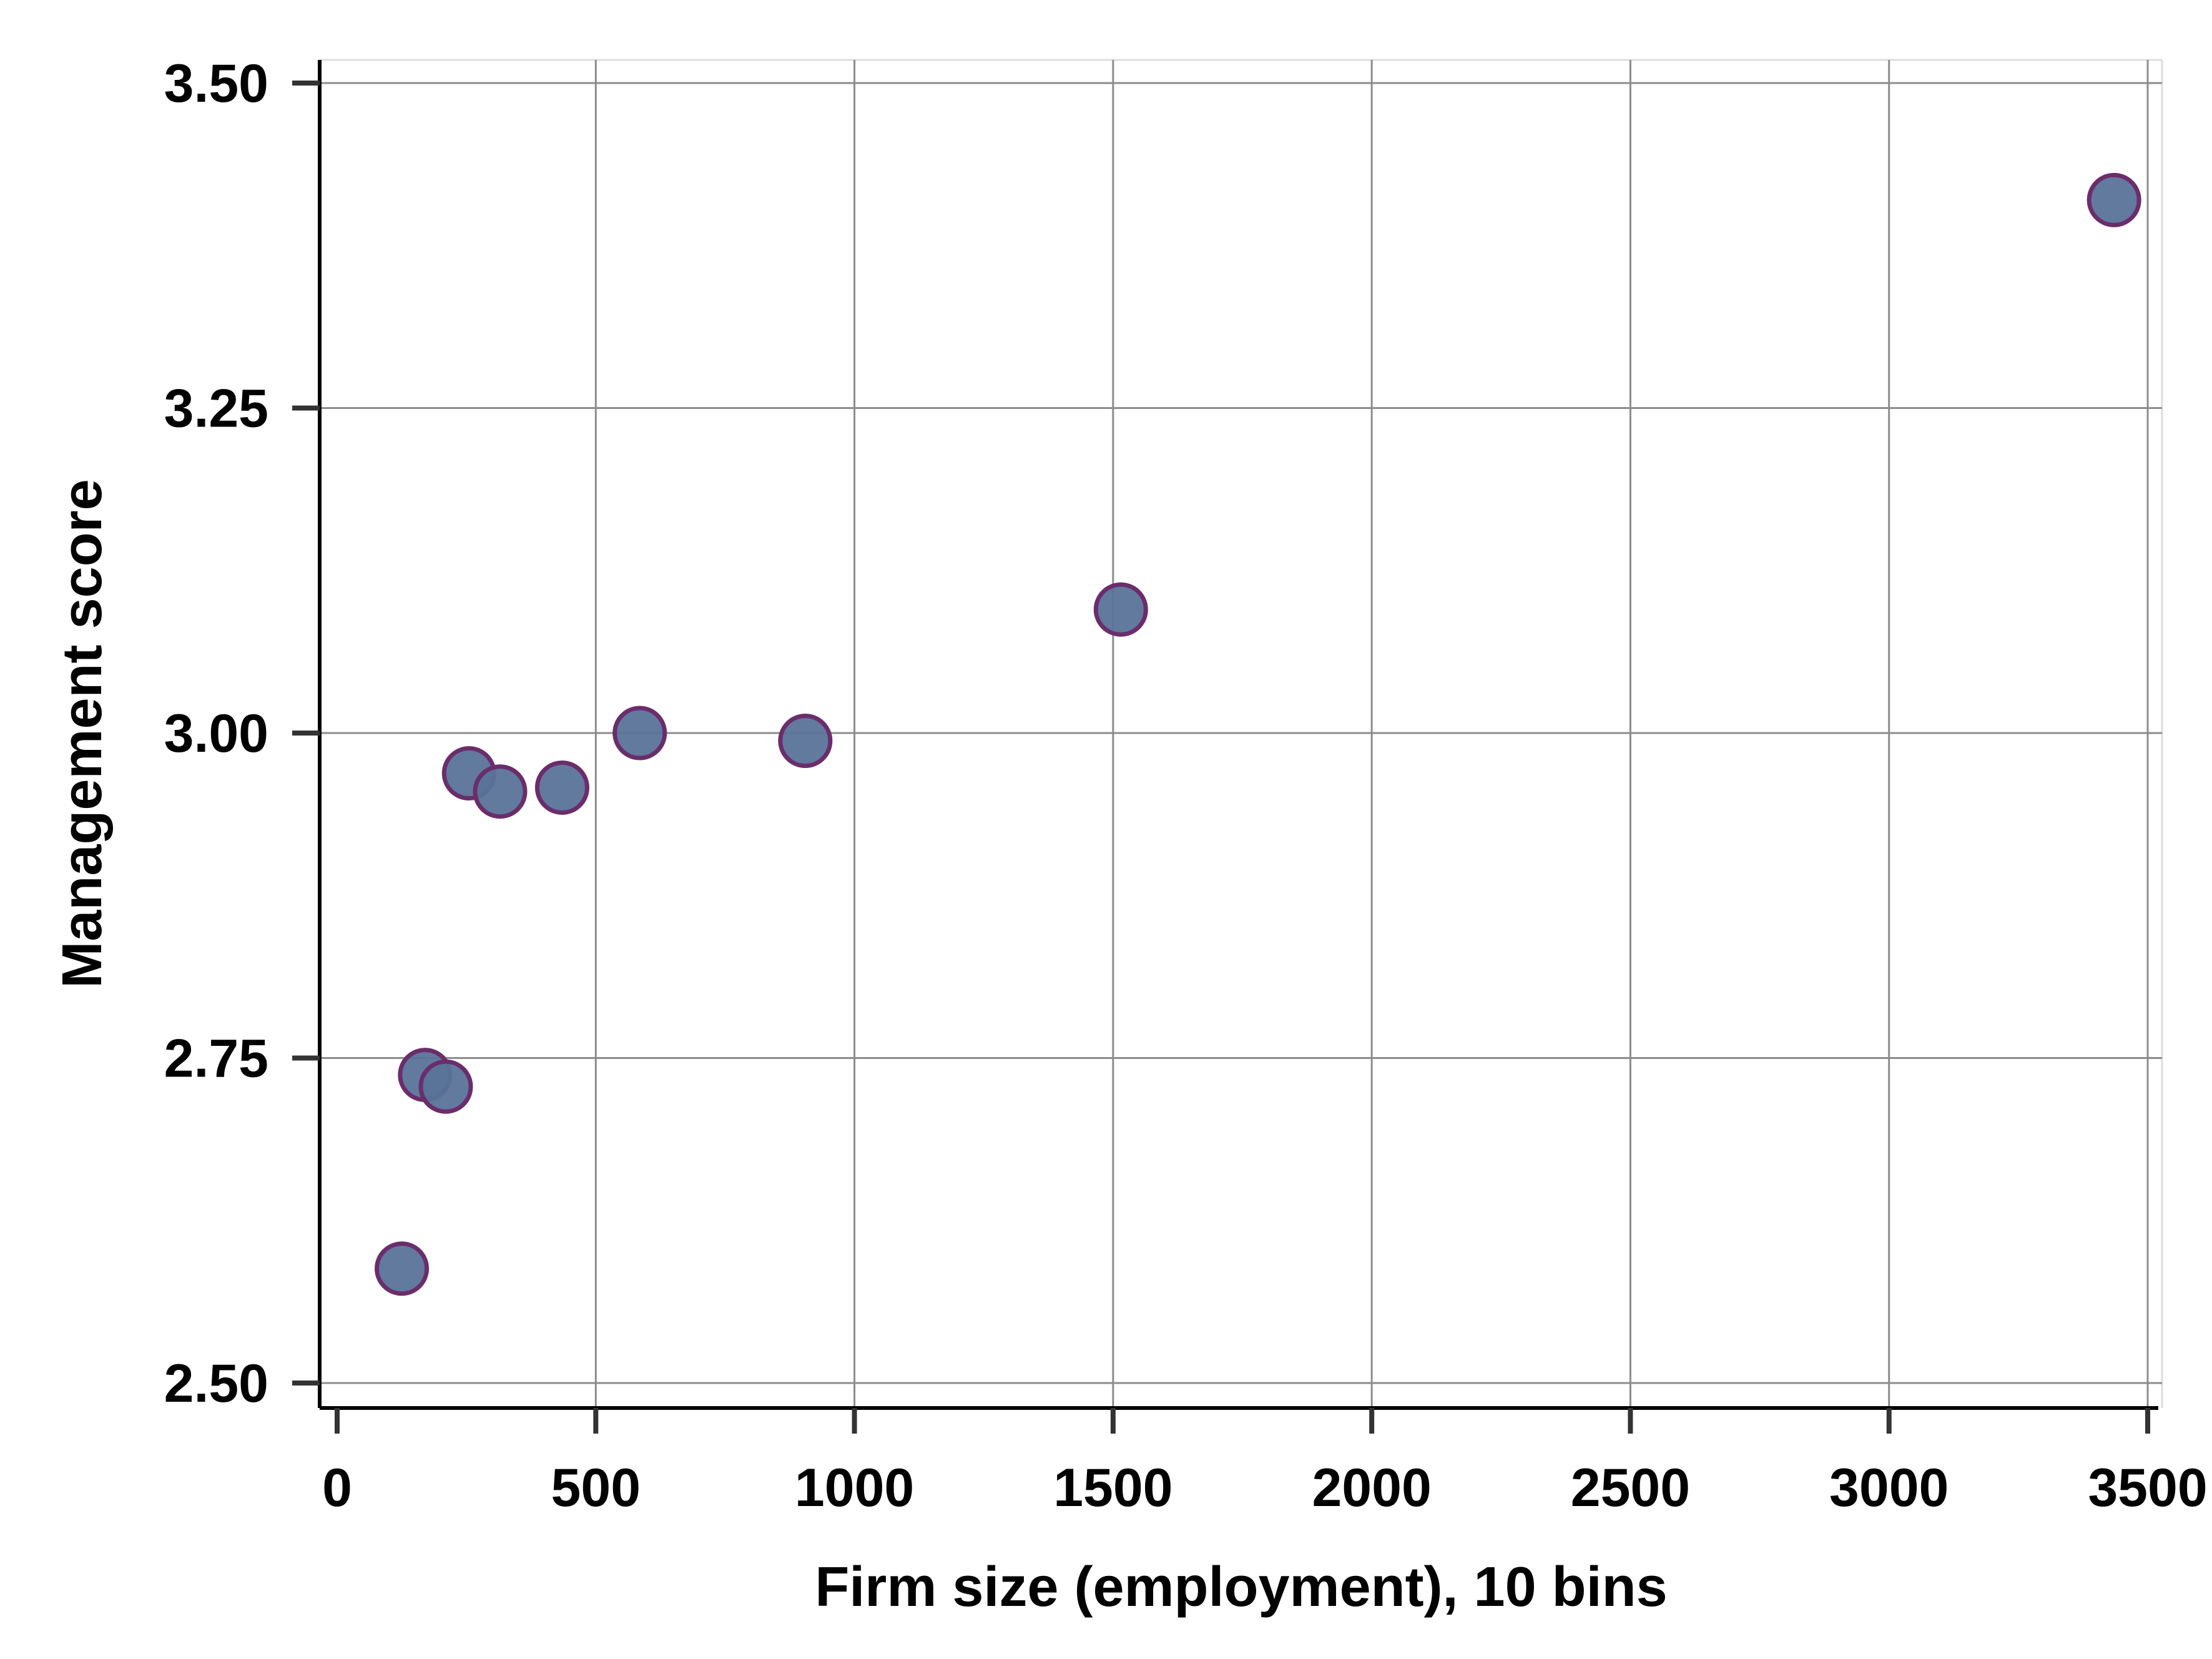 The height and width of the screenshot is (1659, 2212). I want to click on x-axis-title: Firm size (employment), 10 bins, so click(1241, 1587).